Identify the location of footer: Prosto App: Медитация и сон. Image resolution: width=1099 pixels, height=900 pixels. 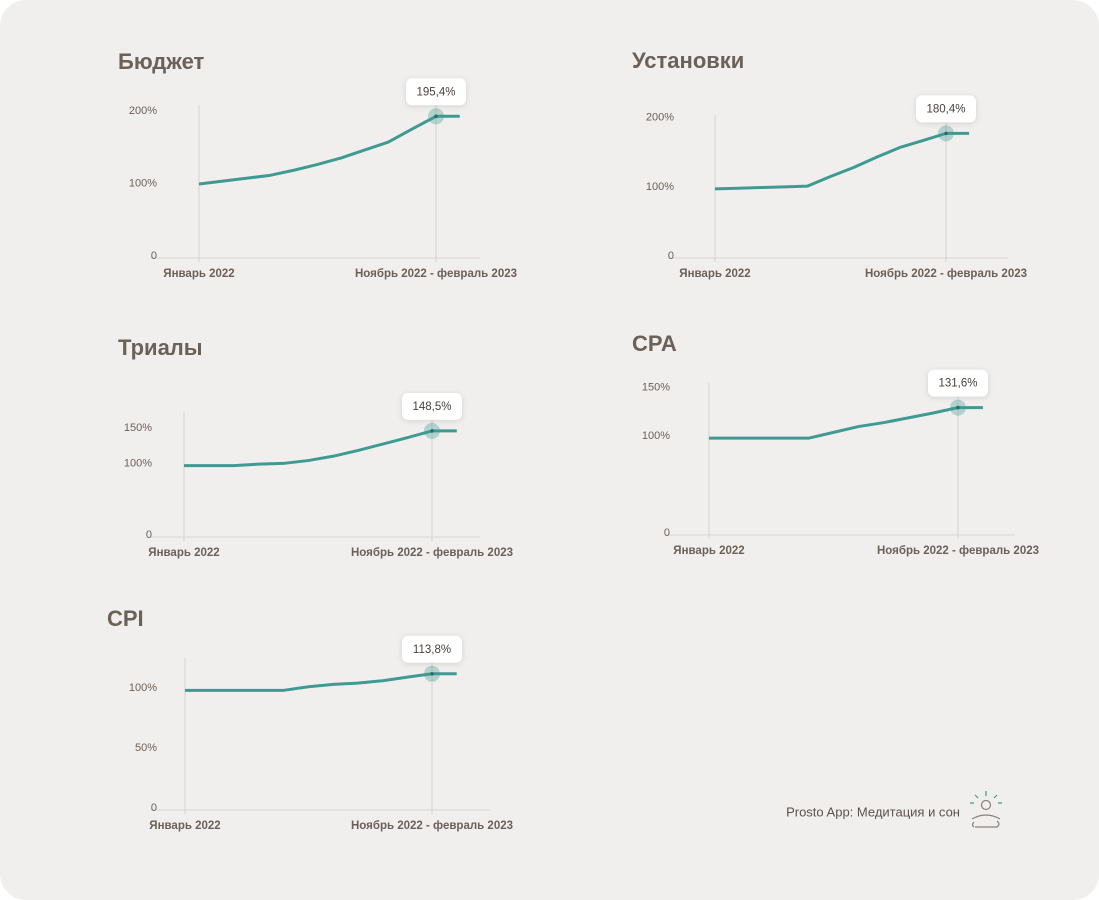
(873, 811).